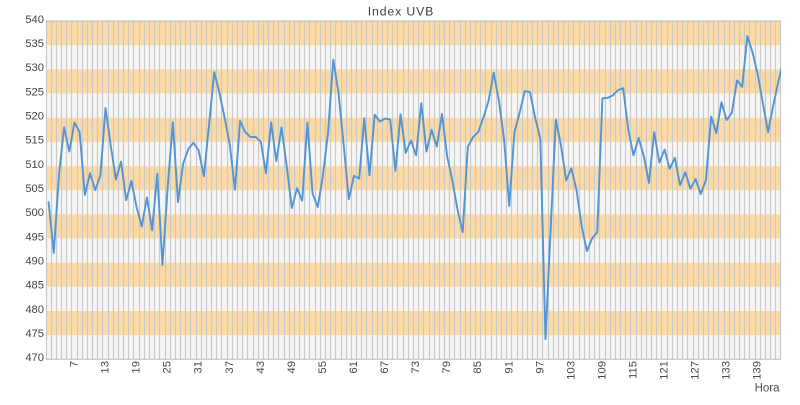 Image resolution: width=800 pixels, height=405 pixels. Describe the element at coordinates (727, 370) in the screenshot. I see `svg-text: 133` at that location.